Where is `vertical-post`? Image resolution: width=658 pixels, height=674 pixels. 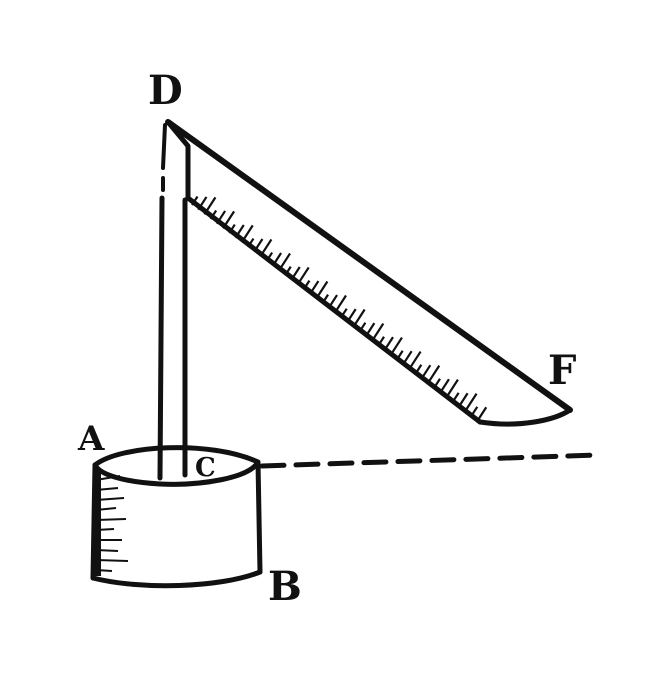 vertical-post is located at coordinates (172, 302).